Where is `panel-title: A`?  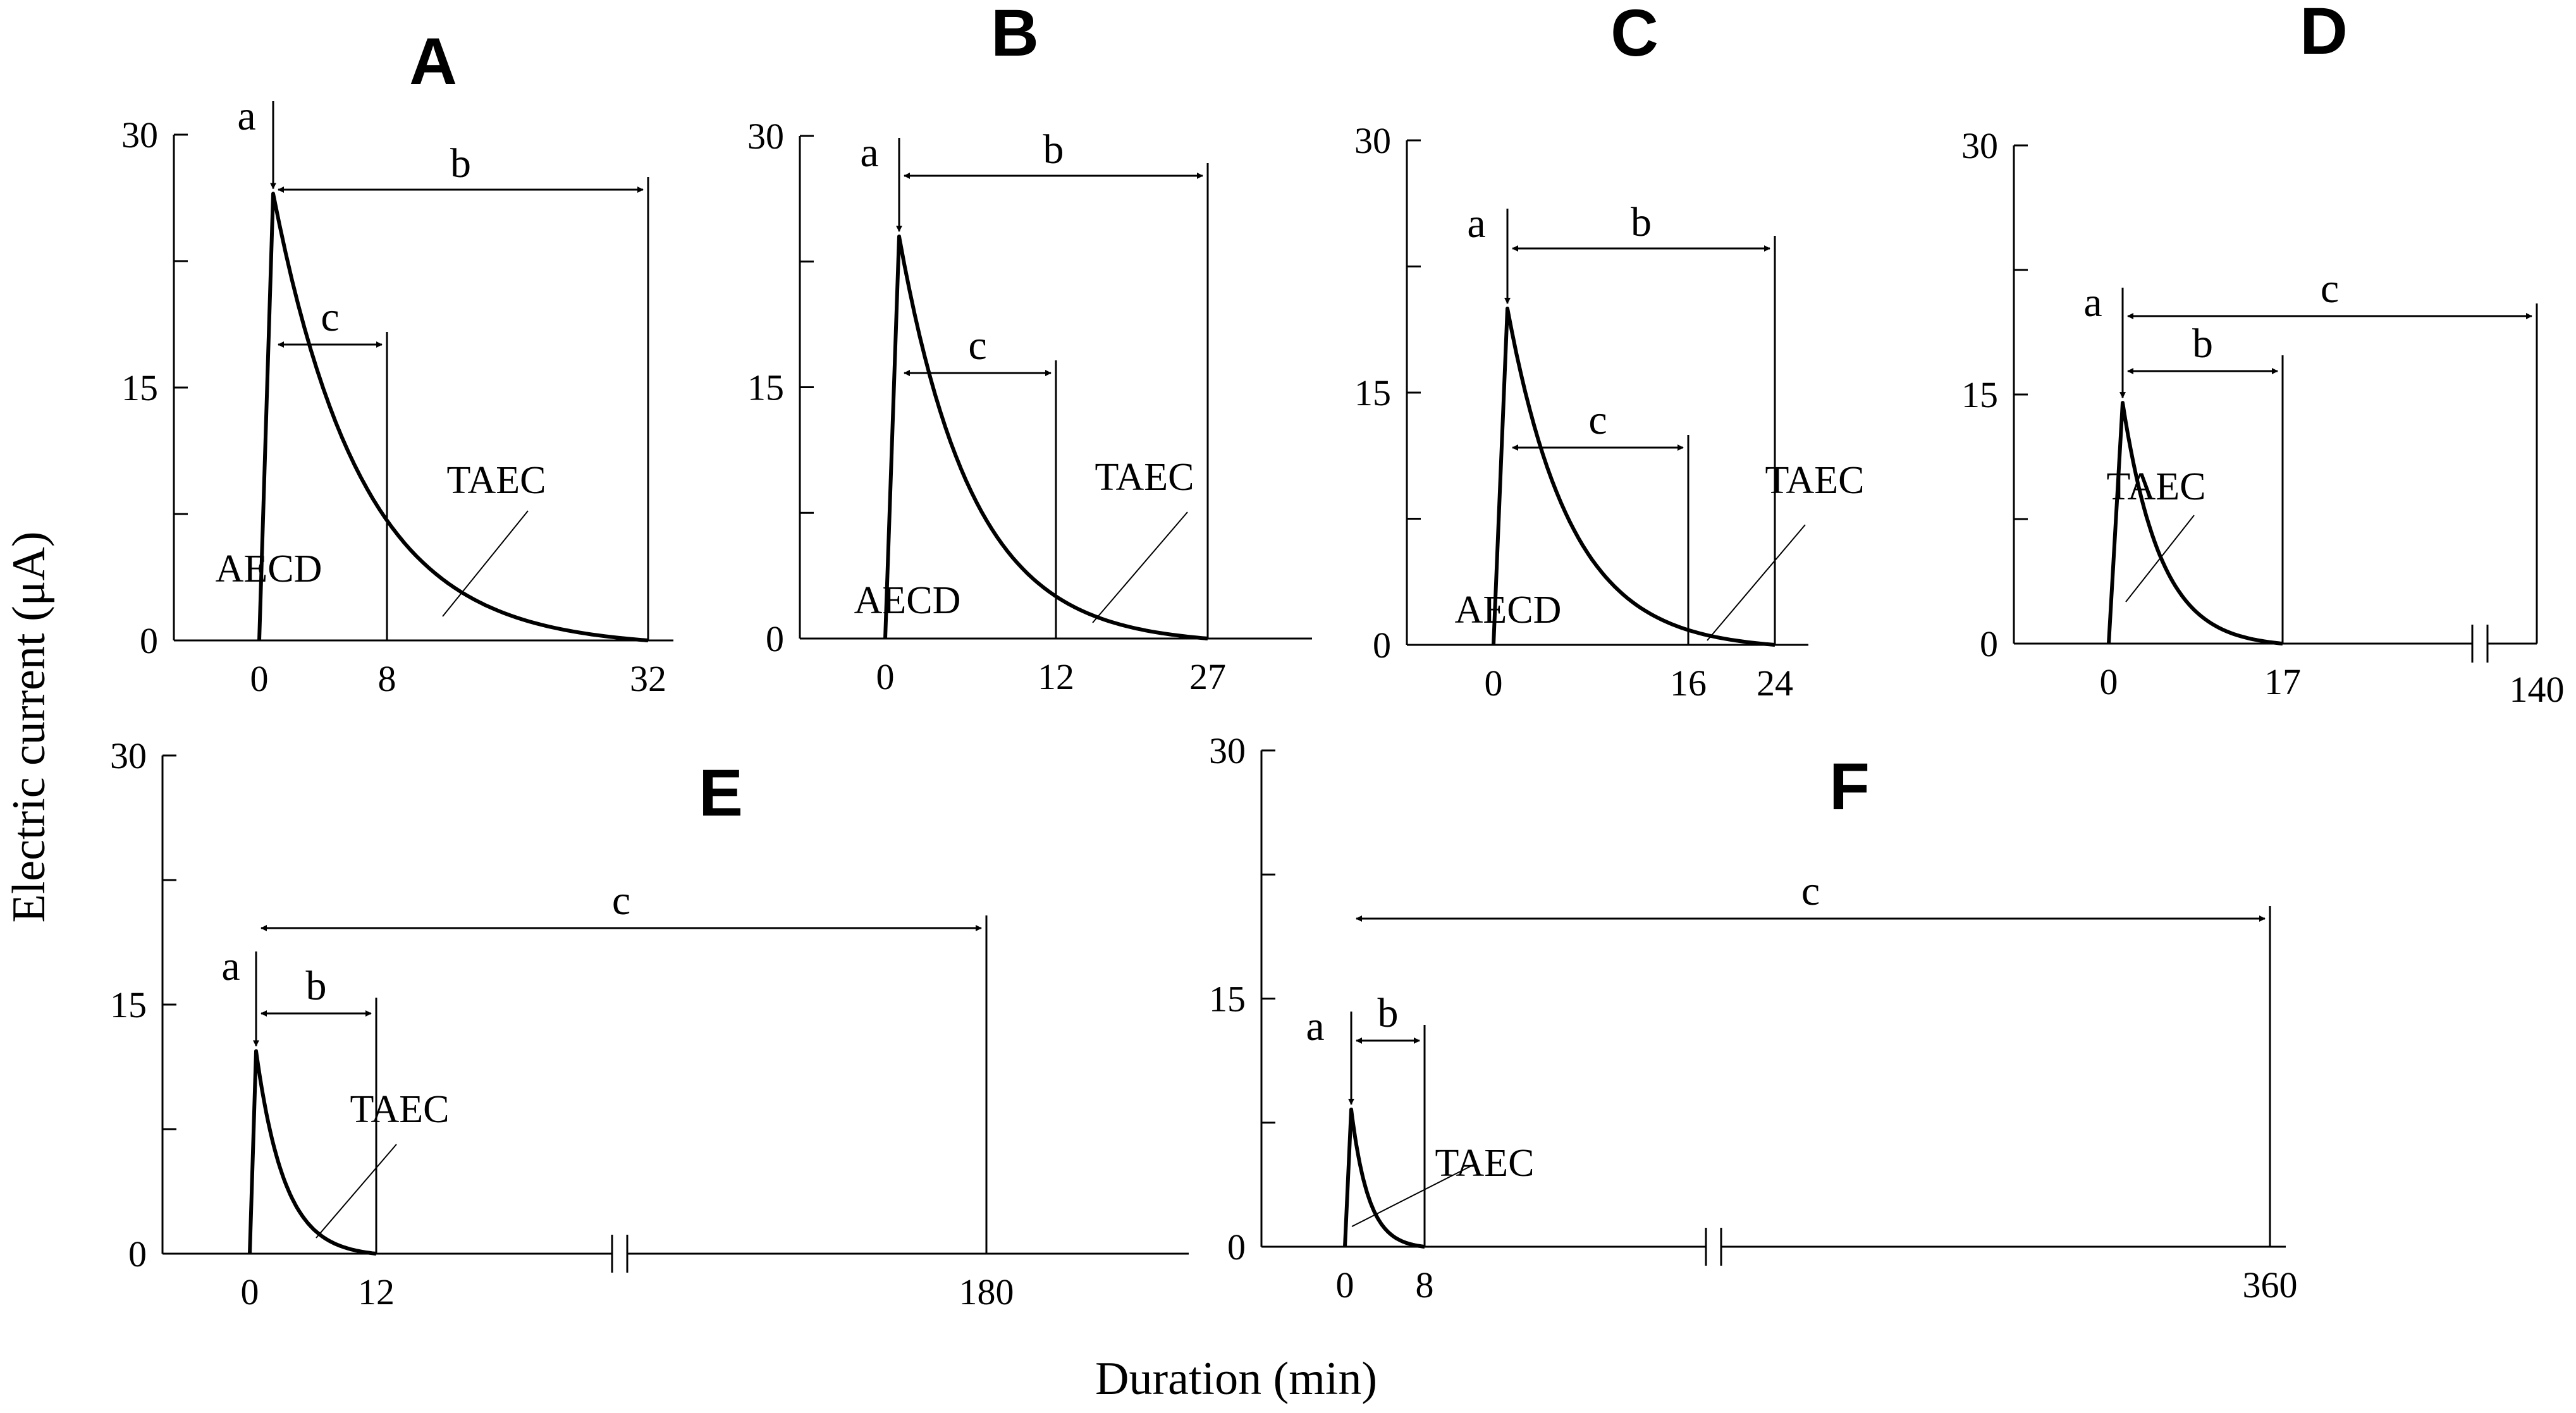 panel-title: A is located at coordinates (433, 62).